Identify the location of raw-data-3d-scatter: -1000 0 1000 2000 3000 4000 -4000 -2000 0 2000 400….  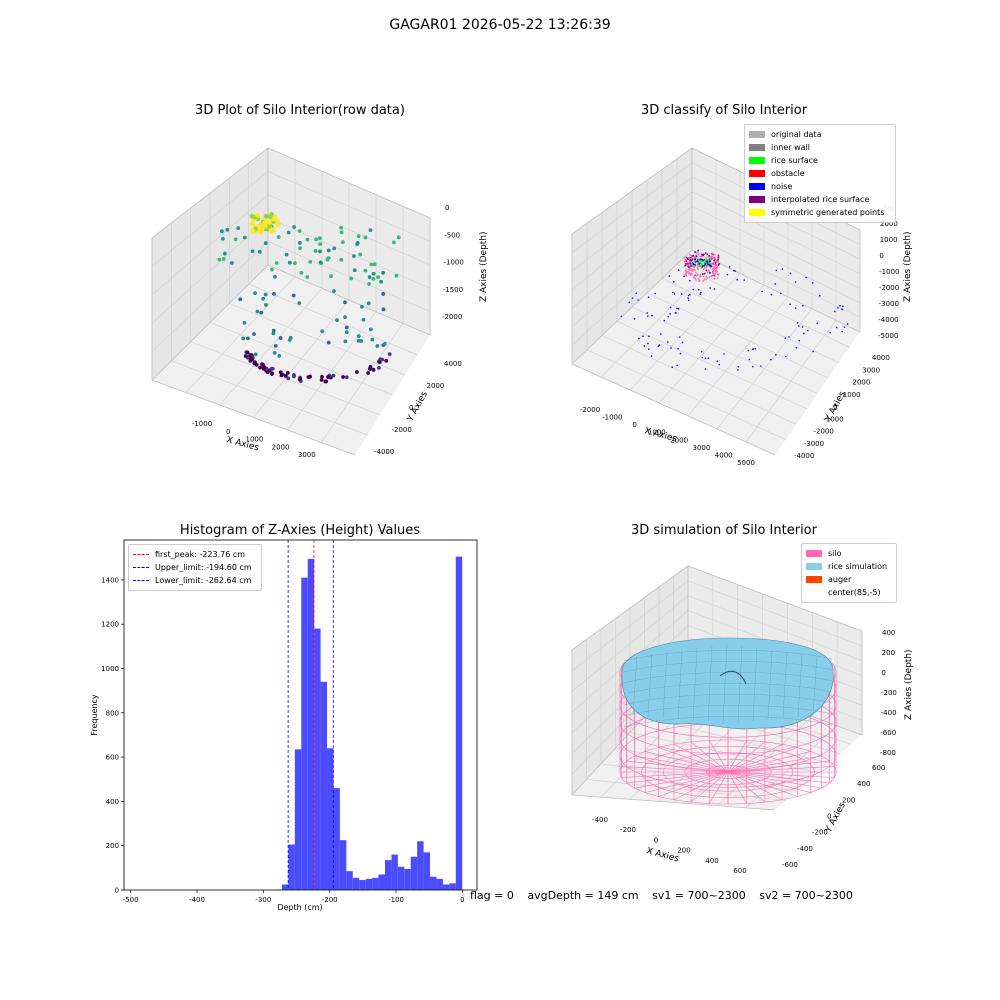
(320, 303).